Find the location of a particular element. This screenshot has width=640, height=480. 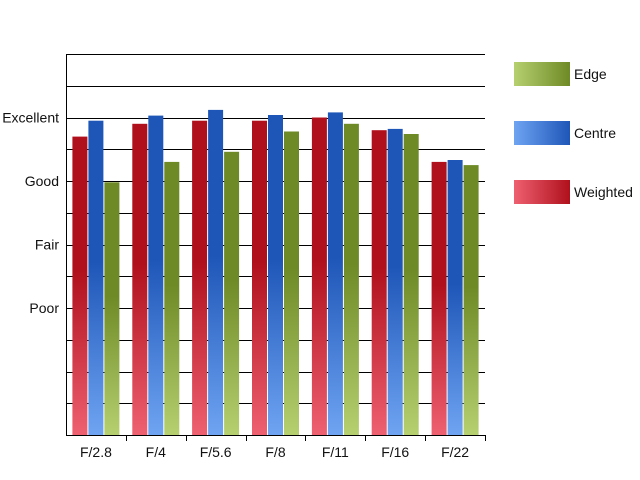

y-tick-label: Poor is located at coordinates (44, 308).